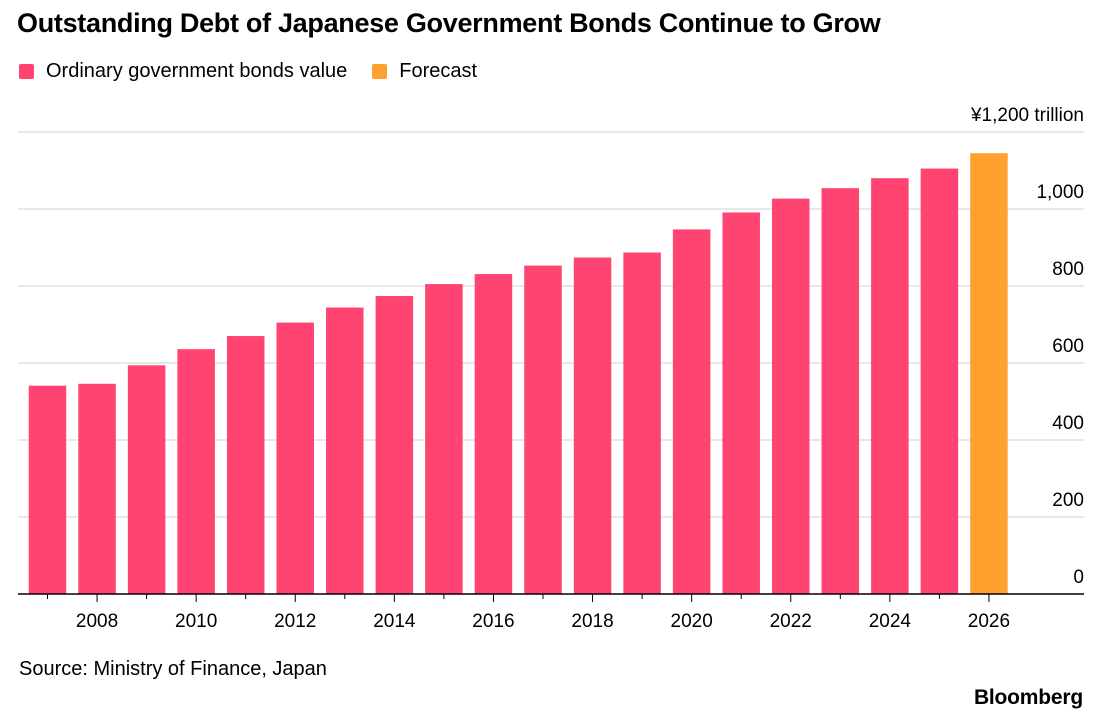  Describe the element at coordinates (1060, 192) in the screenshot. I see `y-tick-label: 1,000` at that location.